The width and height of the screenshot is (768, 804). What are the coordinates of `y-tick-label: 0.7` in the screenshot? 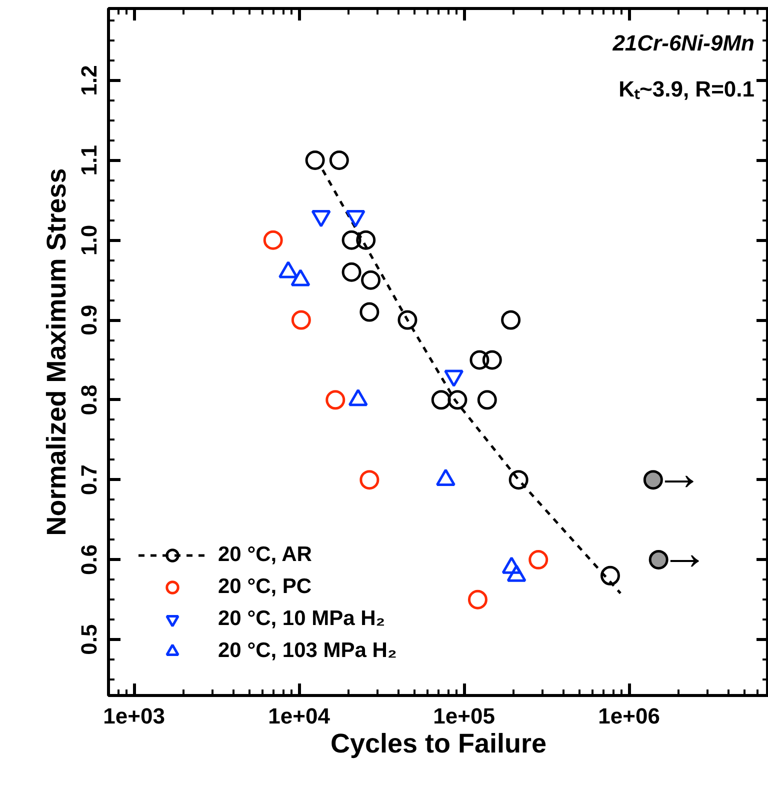 It's located at (89, 480).